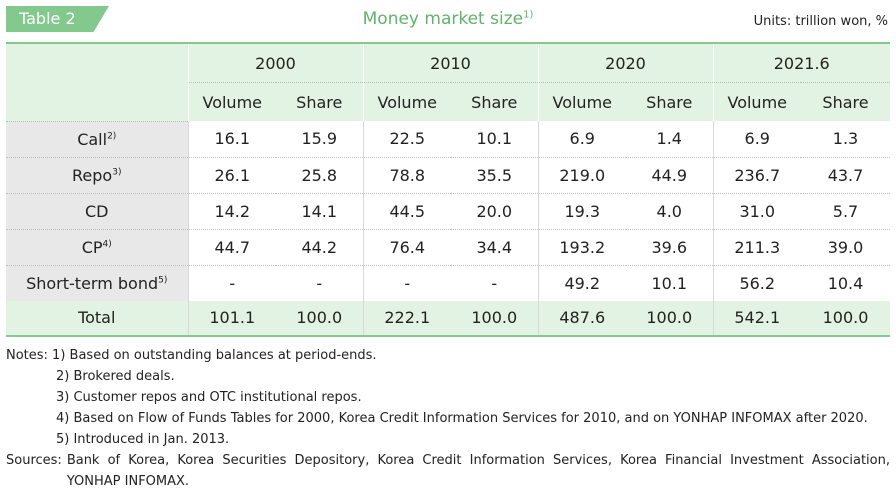 This screenshot has height=496, width=896. What do you see at coordinates (528, 15) in the screenshot?
I see `table-title-footnote: 1)` at bounding box center [528, 15].